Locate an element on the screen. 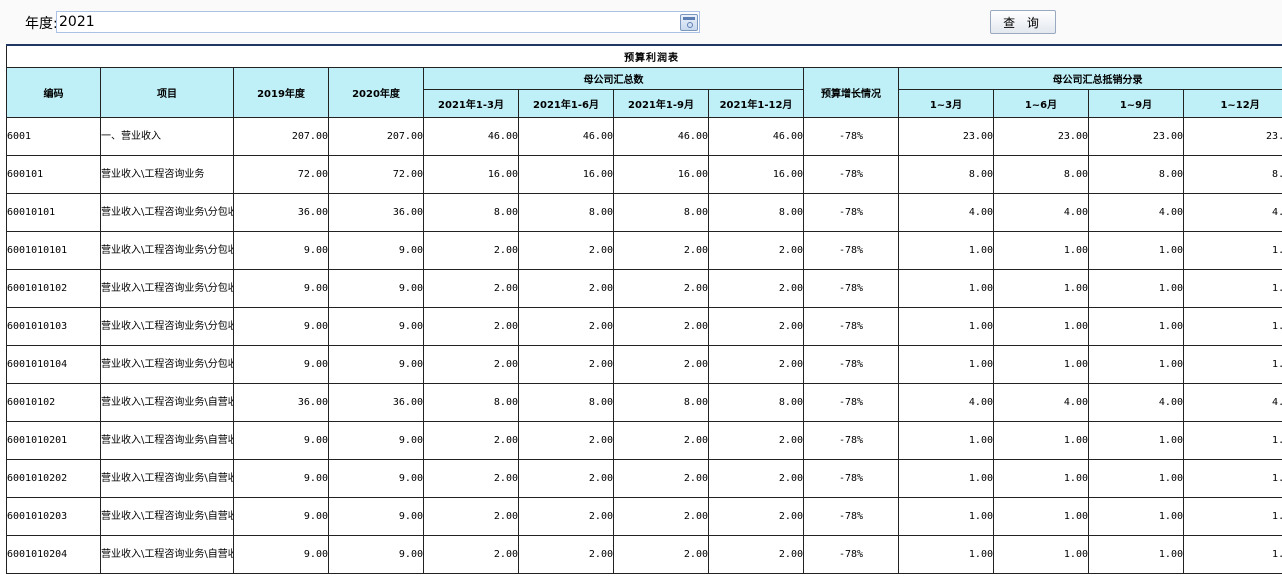  cell-code: 600101 is located at coordinates (53, 174).